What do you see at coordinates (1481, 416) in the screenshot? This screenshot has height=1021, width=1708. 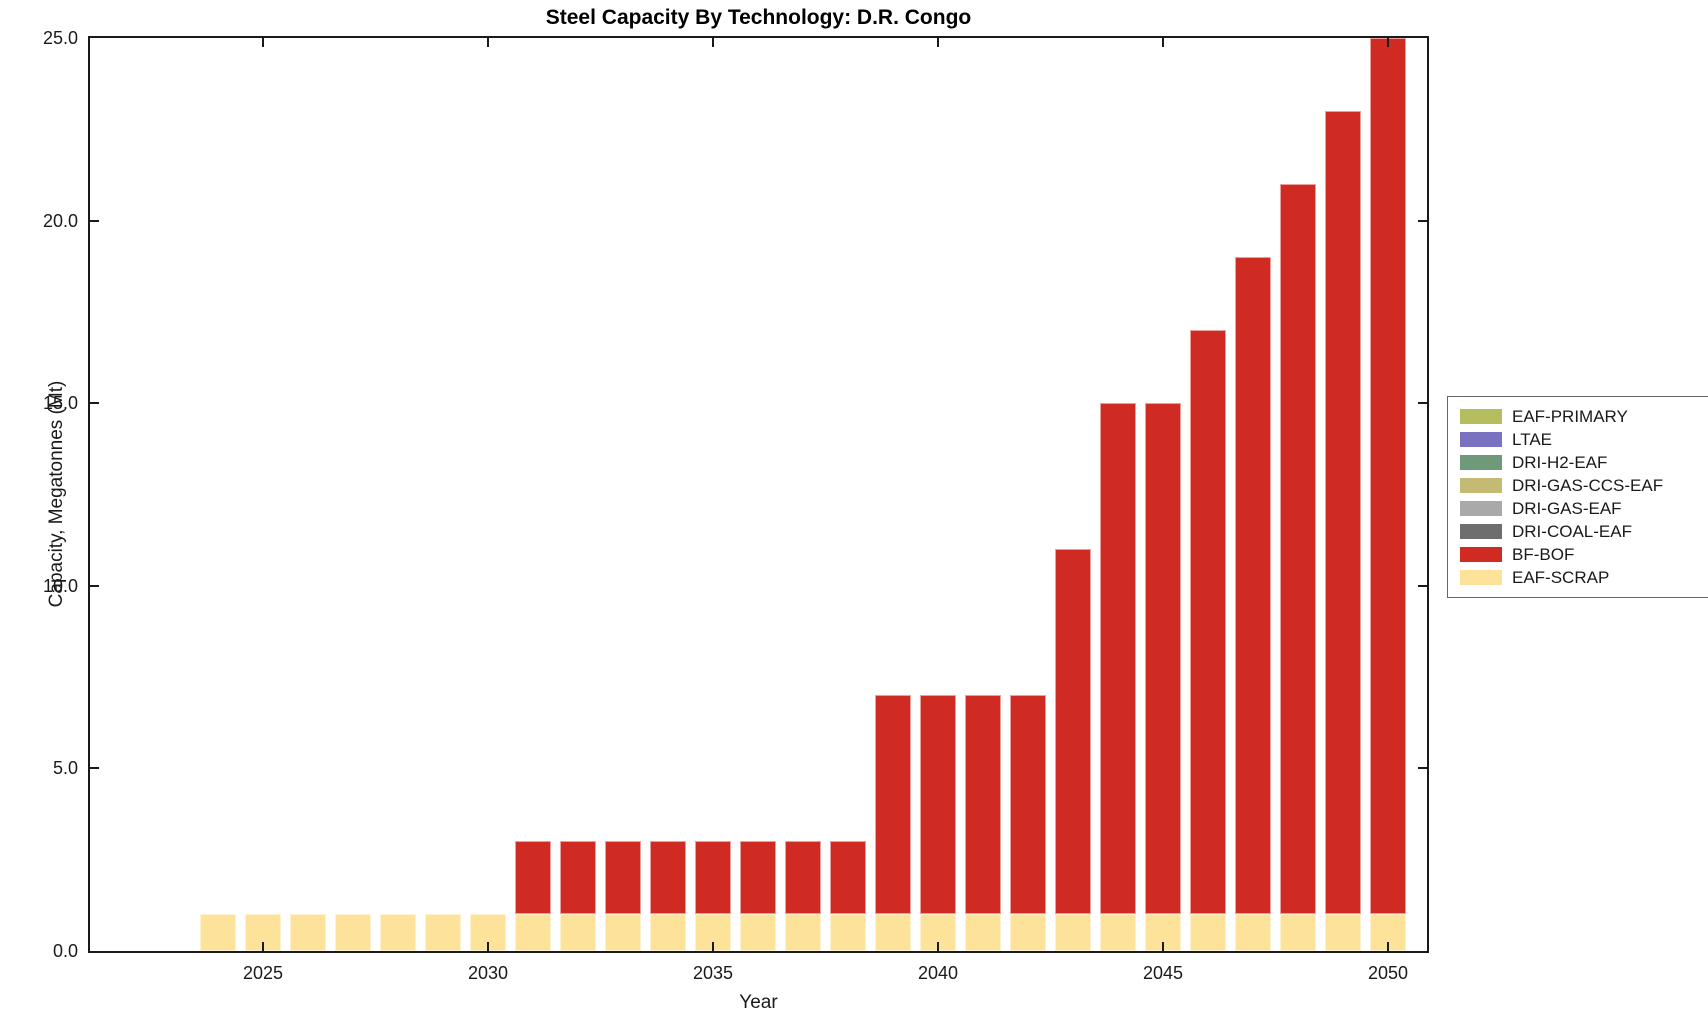 I see `legend-swatch-EAF-PRIMARY` at bounding box center [1481, 416].